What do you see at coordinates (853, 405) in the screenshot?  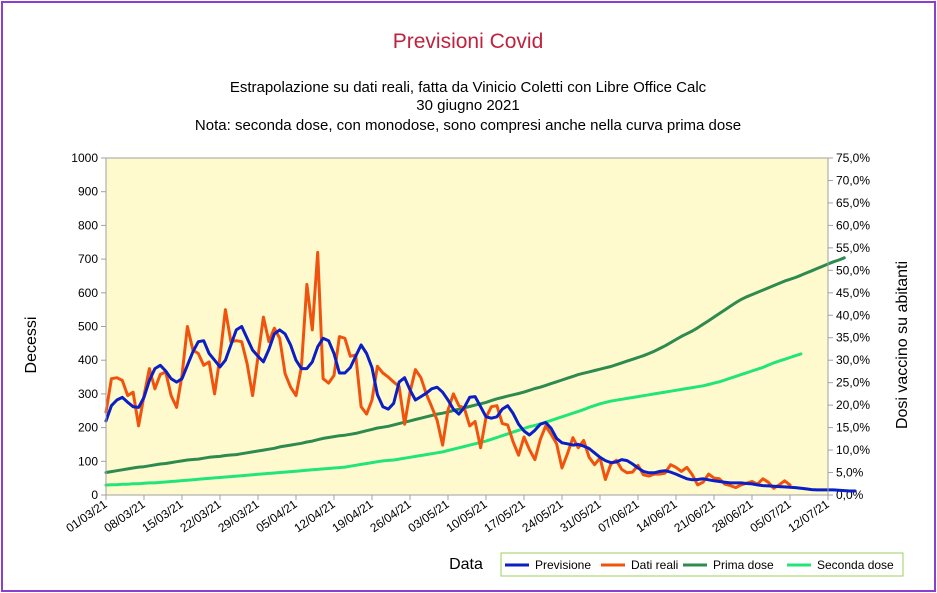 I see `y2-tick-label: 20,0%` at bounding box center [853, 405].